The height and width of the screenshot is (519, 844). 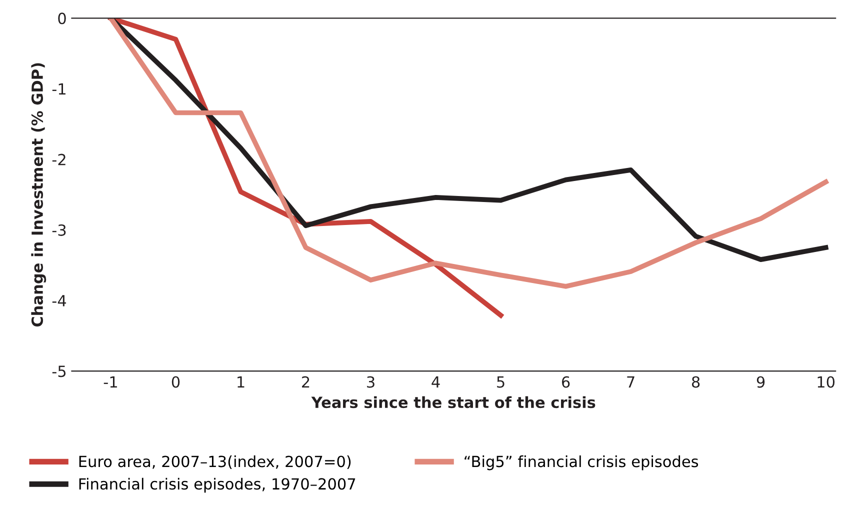 I want to click on y-tick-label: -2, so click(x=59, y=160).